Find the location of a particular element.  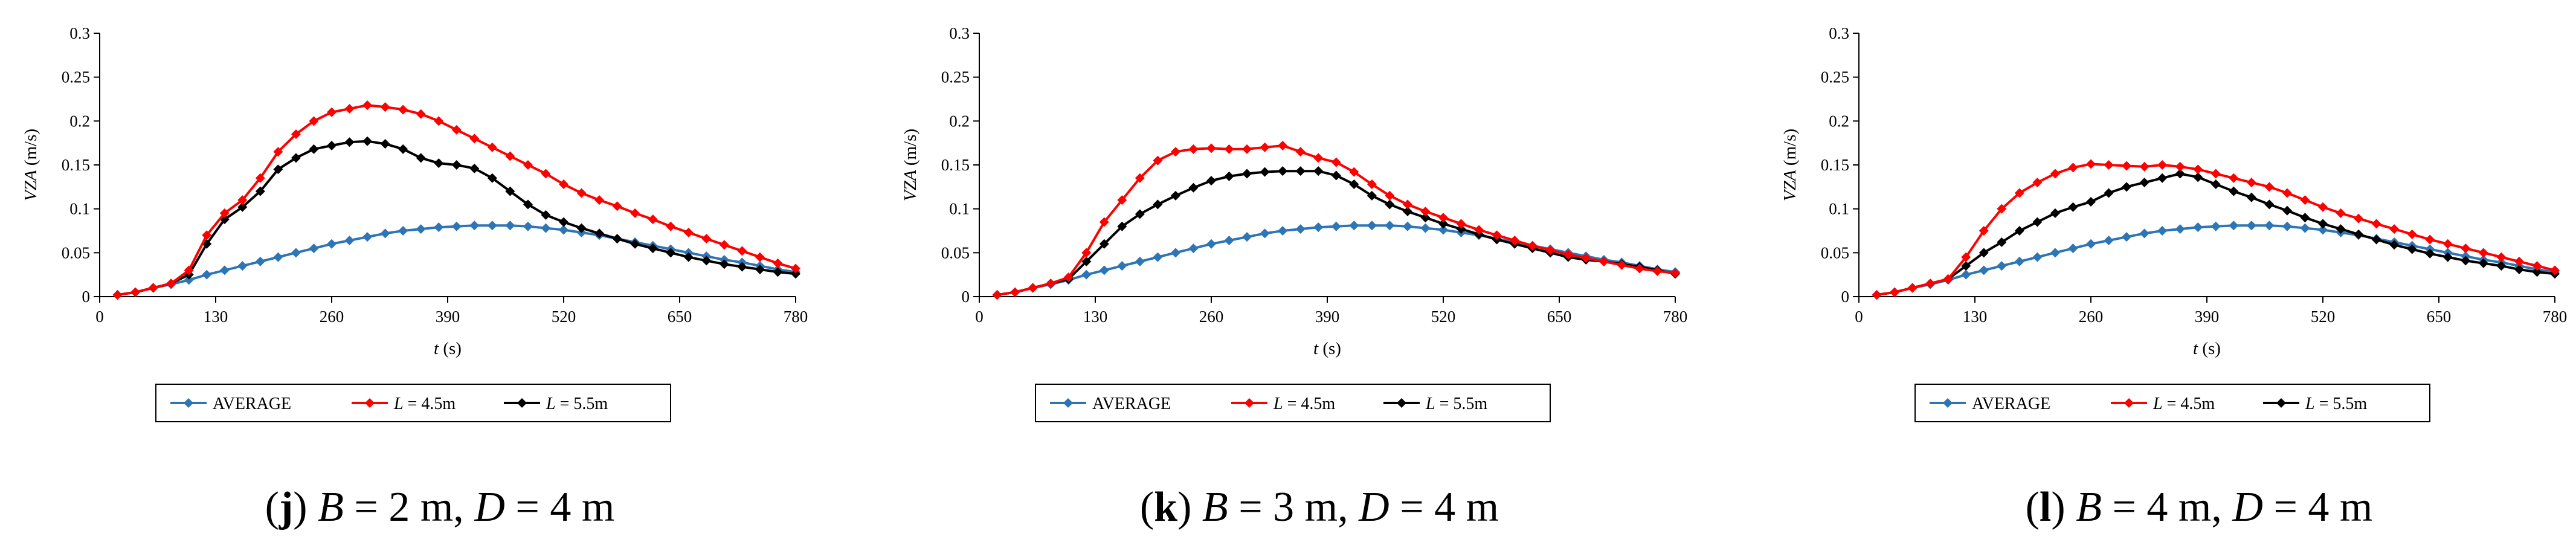

y-axis-title: VZA (m/s) is located at coordinates (31, 165).